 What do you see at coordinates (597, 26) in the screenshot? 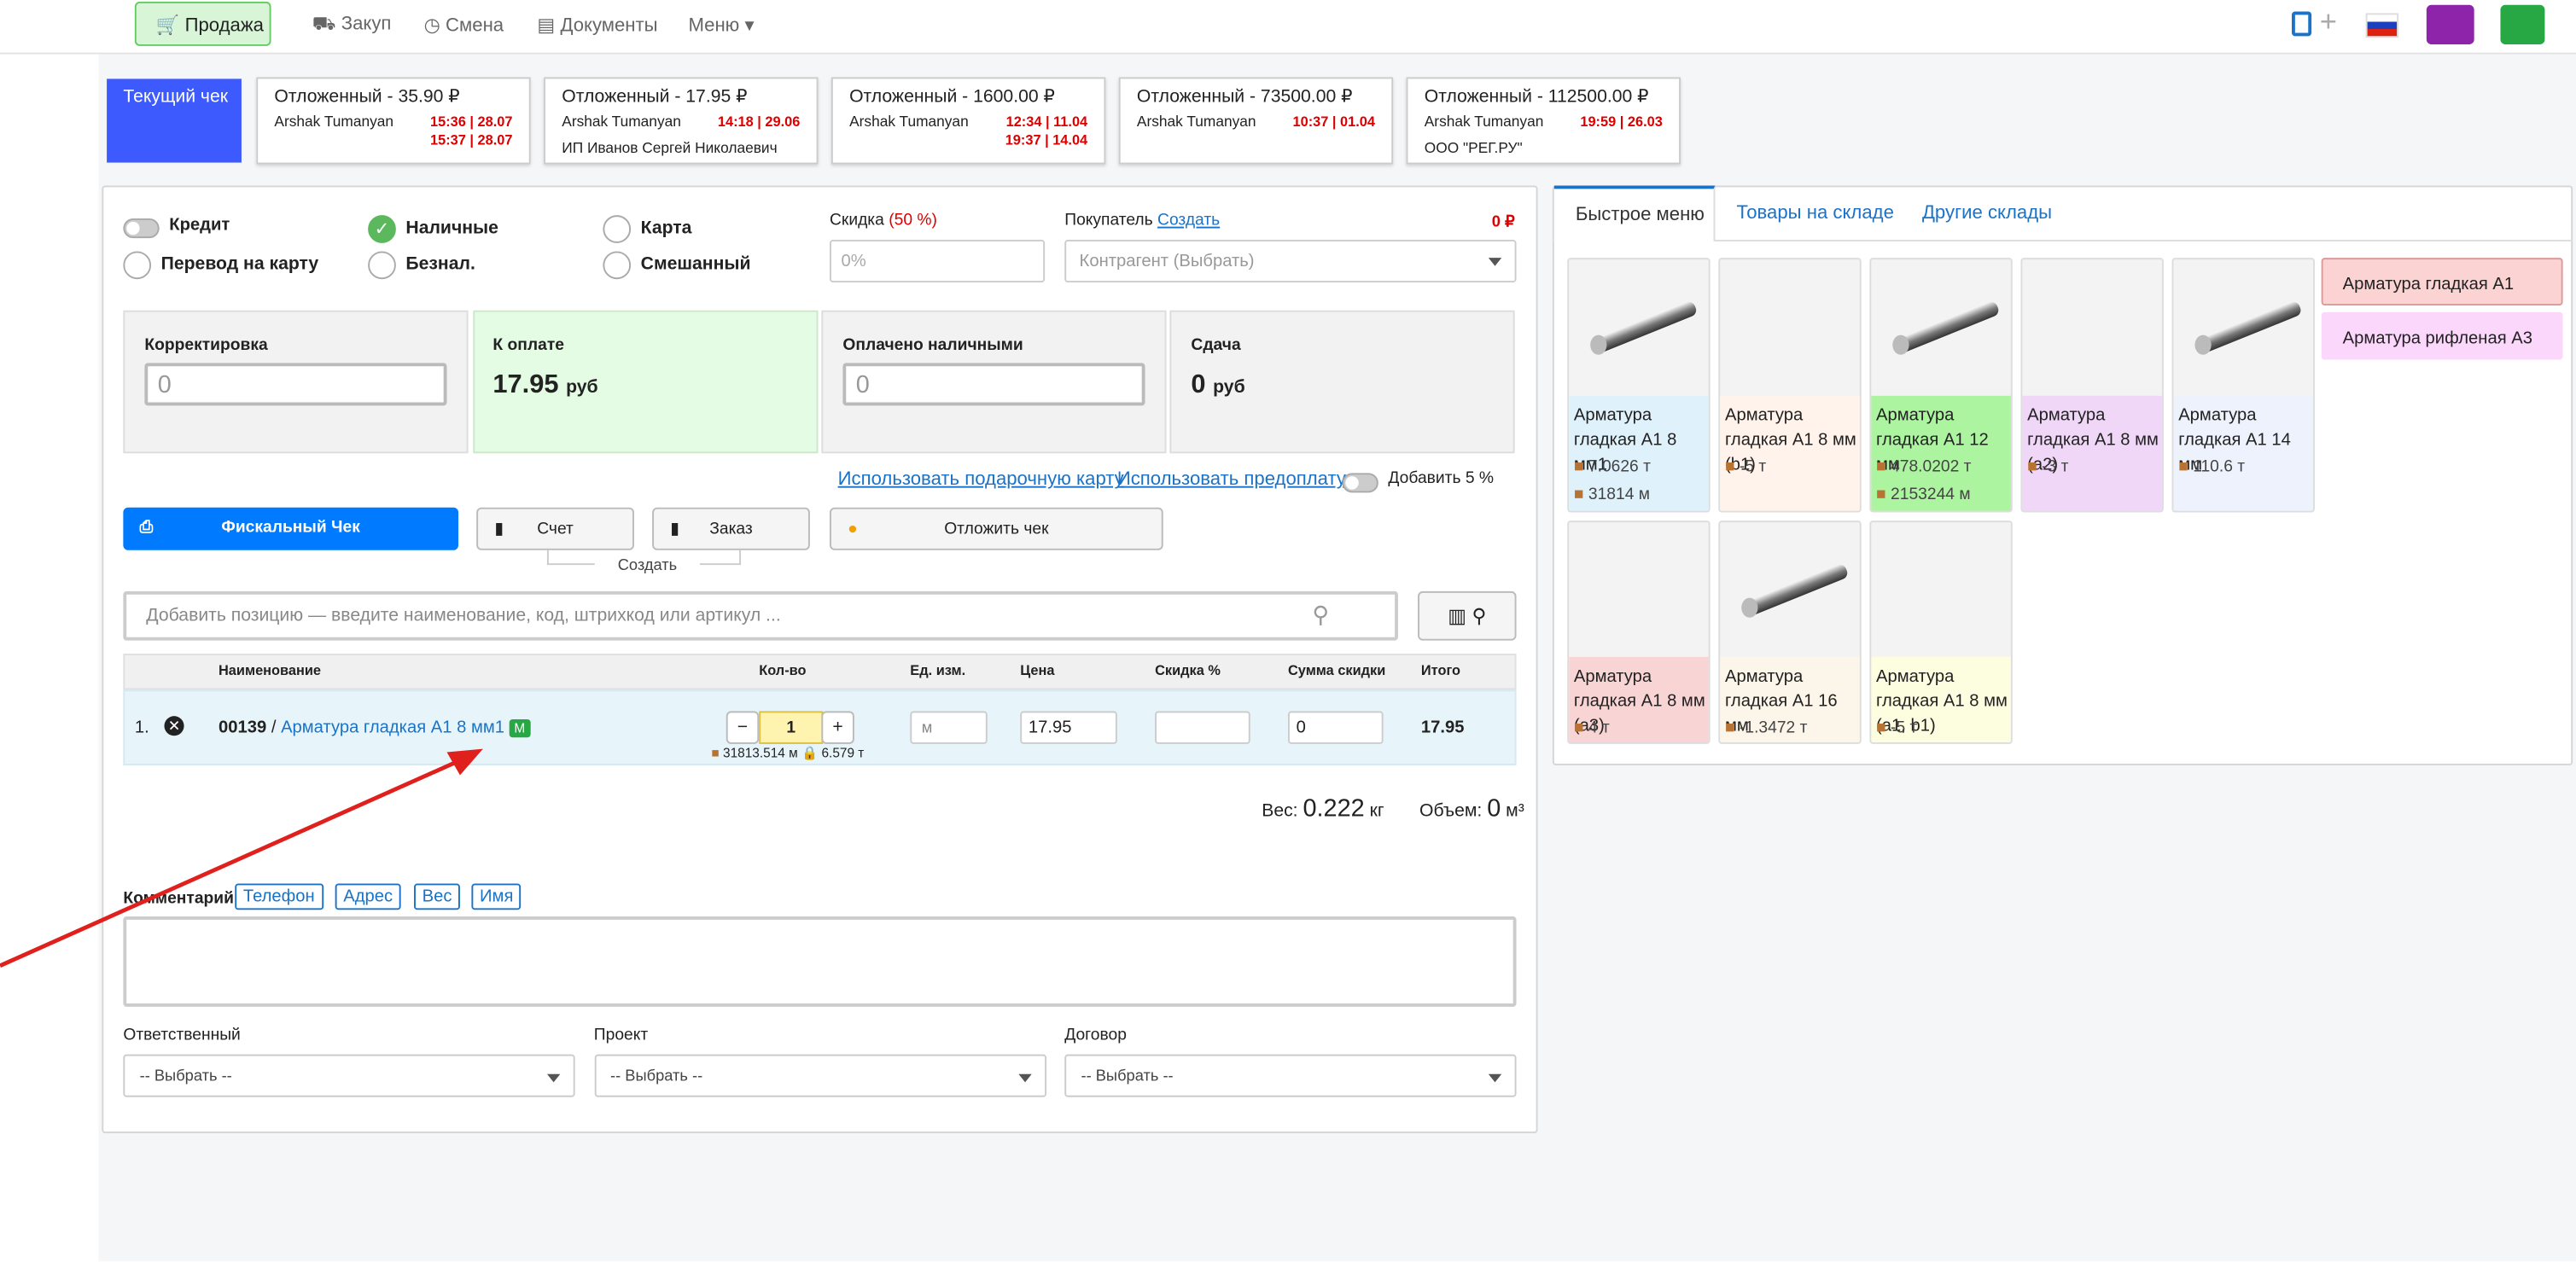
I see `nav-docs: ▤ Документы` at bounding box center [597, 26].